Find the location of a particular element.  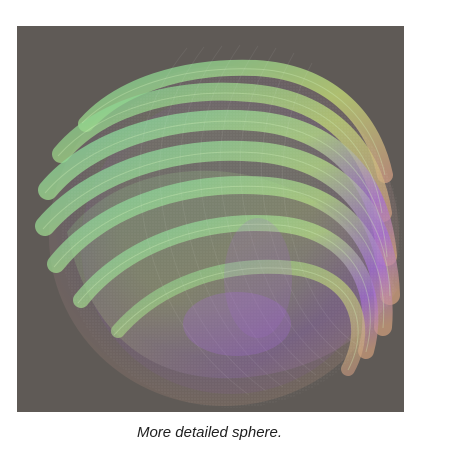

figure-caption: More detailed sphere. is located at coordinates (209, 432).